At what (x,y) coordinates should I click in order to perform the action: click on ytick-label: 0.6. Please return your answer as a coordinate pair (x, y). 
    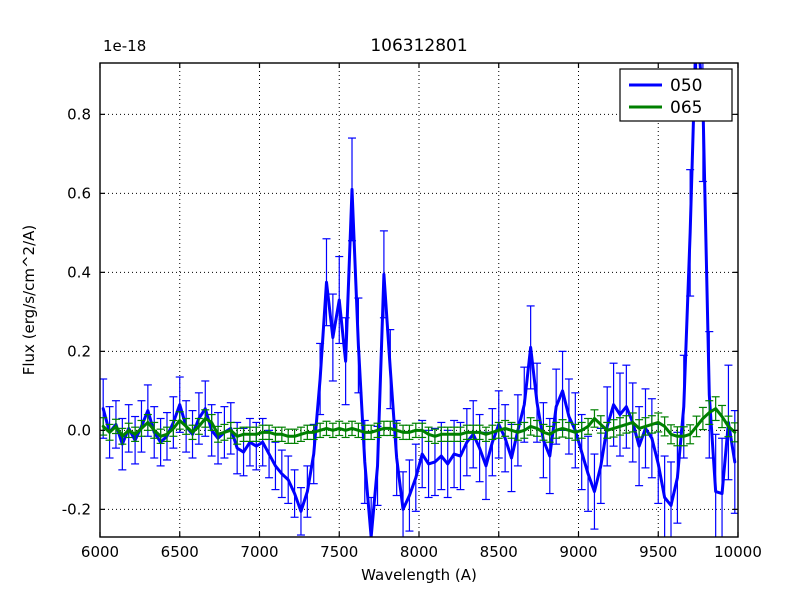
    Looking at the image, I should click on (79, 193).